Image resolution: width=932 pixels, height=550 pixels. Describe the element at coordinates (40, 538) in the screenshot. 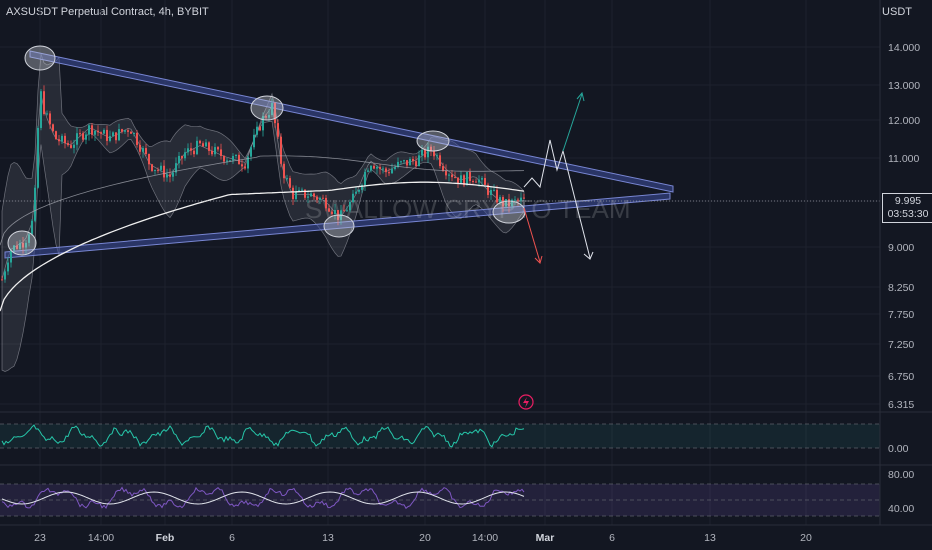

I see `time-tick: 23` at that location.